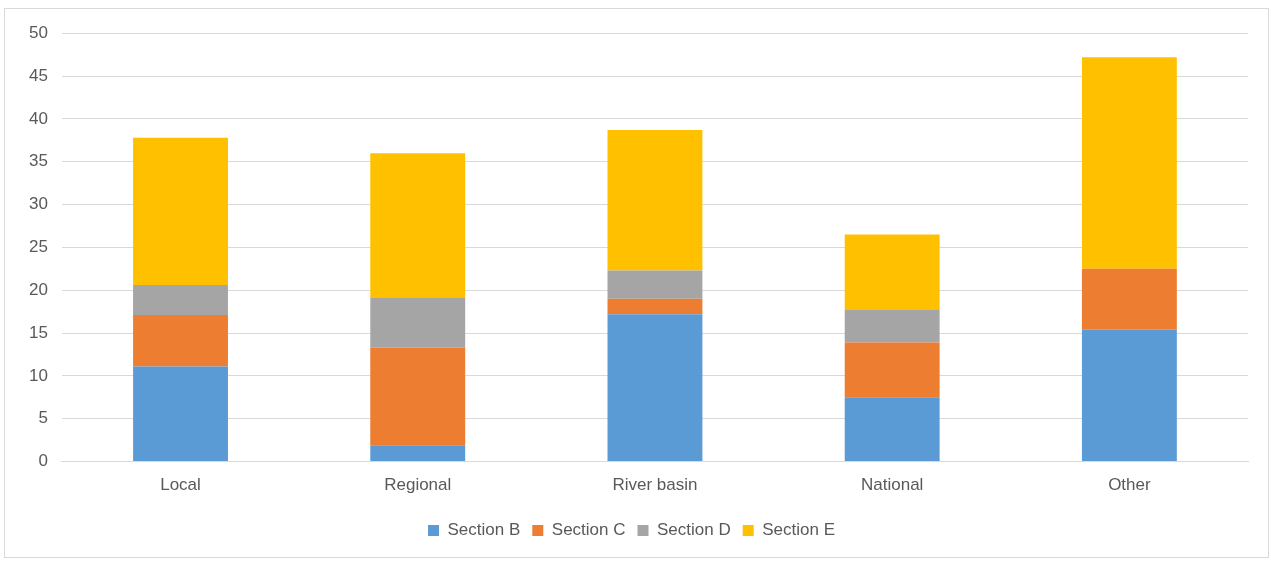 The height and width of the screenshot is (562, 1271). I want to click on y-tick-label: 50, so click(38, 32).